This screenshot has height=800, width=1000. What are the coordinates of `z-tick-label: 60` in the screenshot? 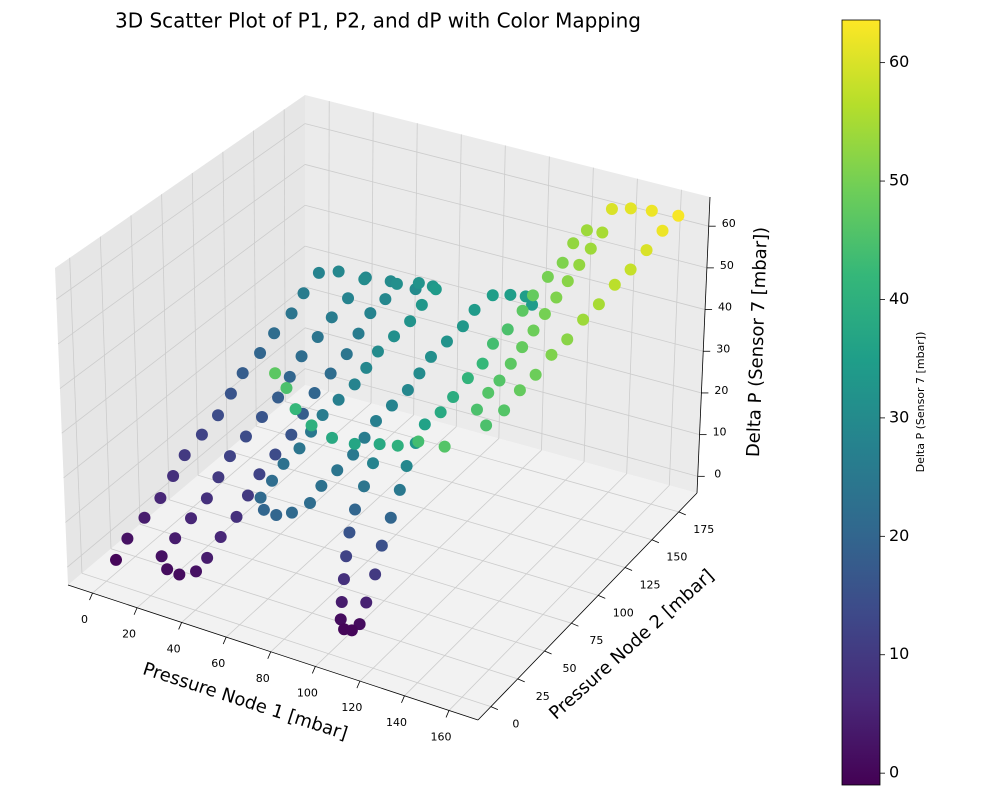 It's located at (729, 223).